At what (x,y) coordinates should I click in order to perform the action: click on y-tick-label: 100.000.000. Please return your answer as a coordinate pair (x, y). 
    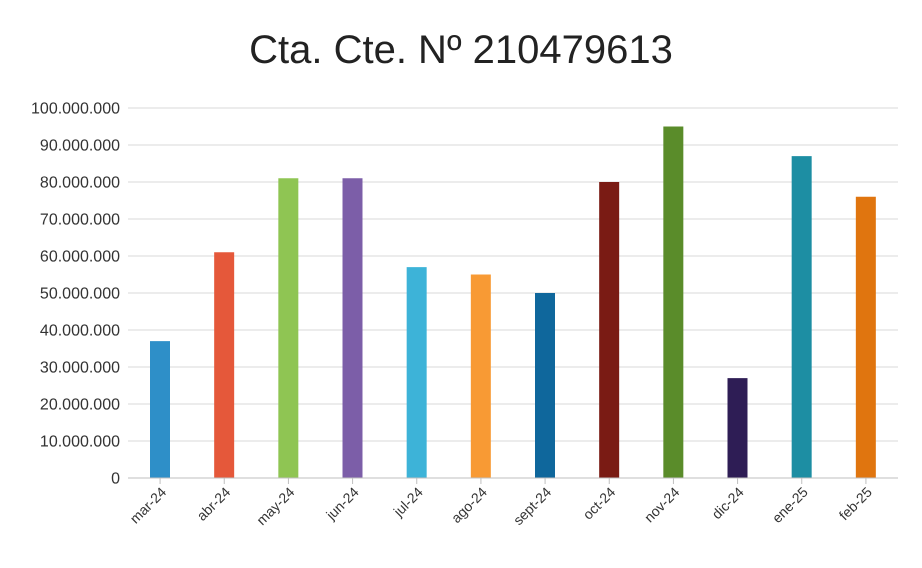
    Looking at the image, I should click on (75, 109).